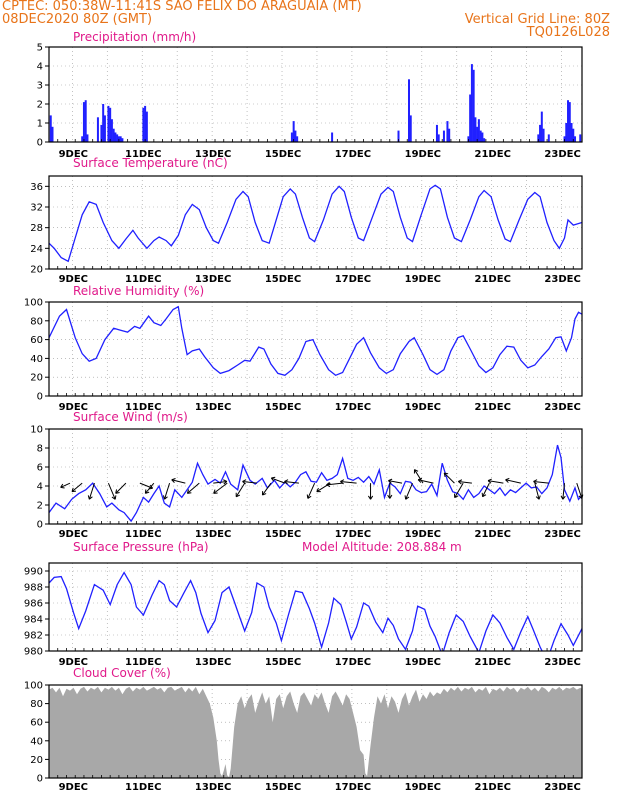 This screenshot has height=800, width=618. What do you see at coordinates (150, 163) in the screenshot?
I see `panel-title: Surface Temperature (nC)` at bounding box center [150, 163].